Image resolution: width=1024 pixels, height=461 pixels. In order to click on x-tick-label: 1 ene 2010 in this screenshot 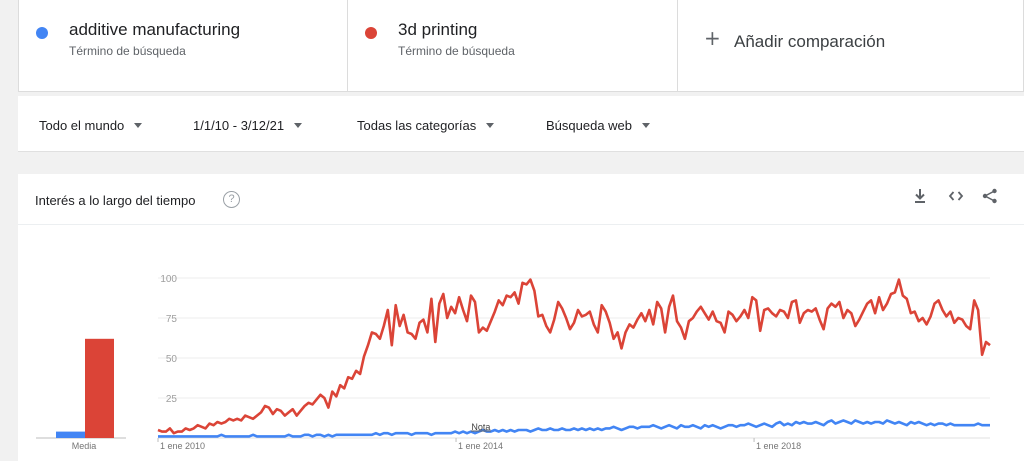, I will do `click(182, 446)`.